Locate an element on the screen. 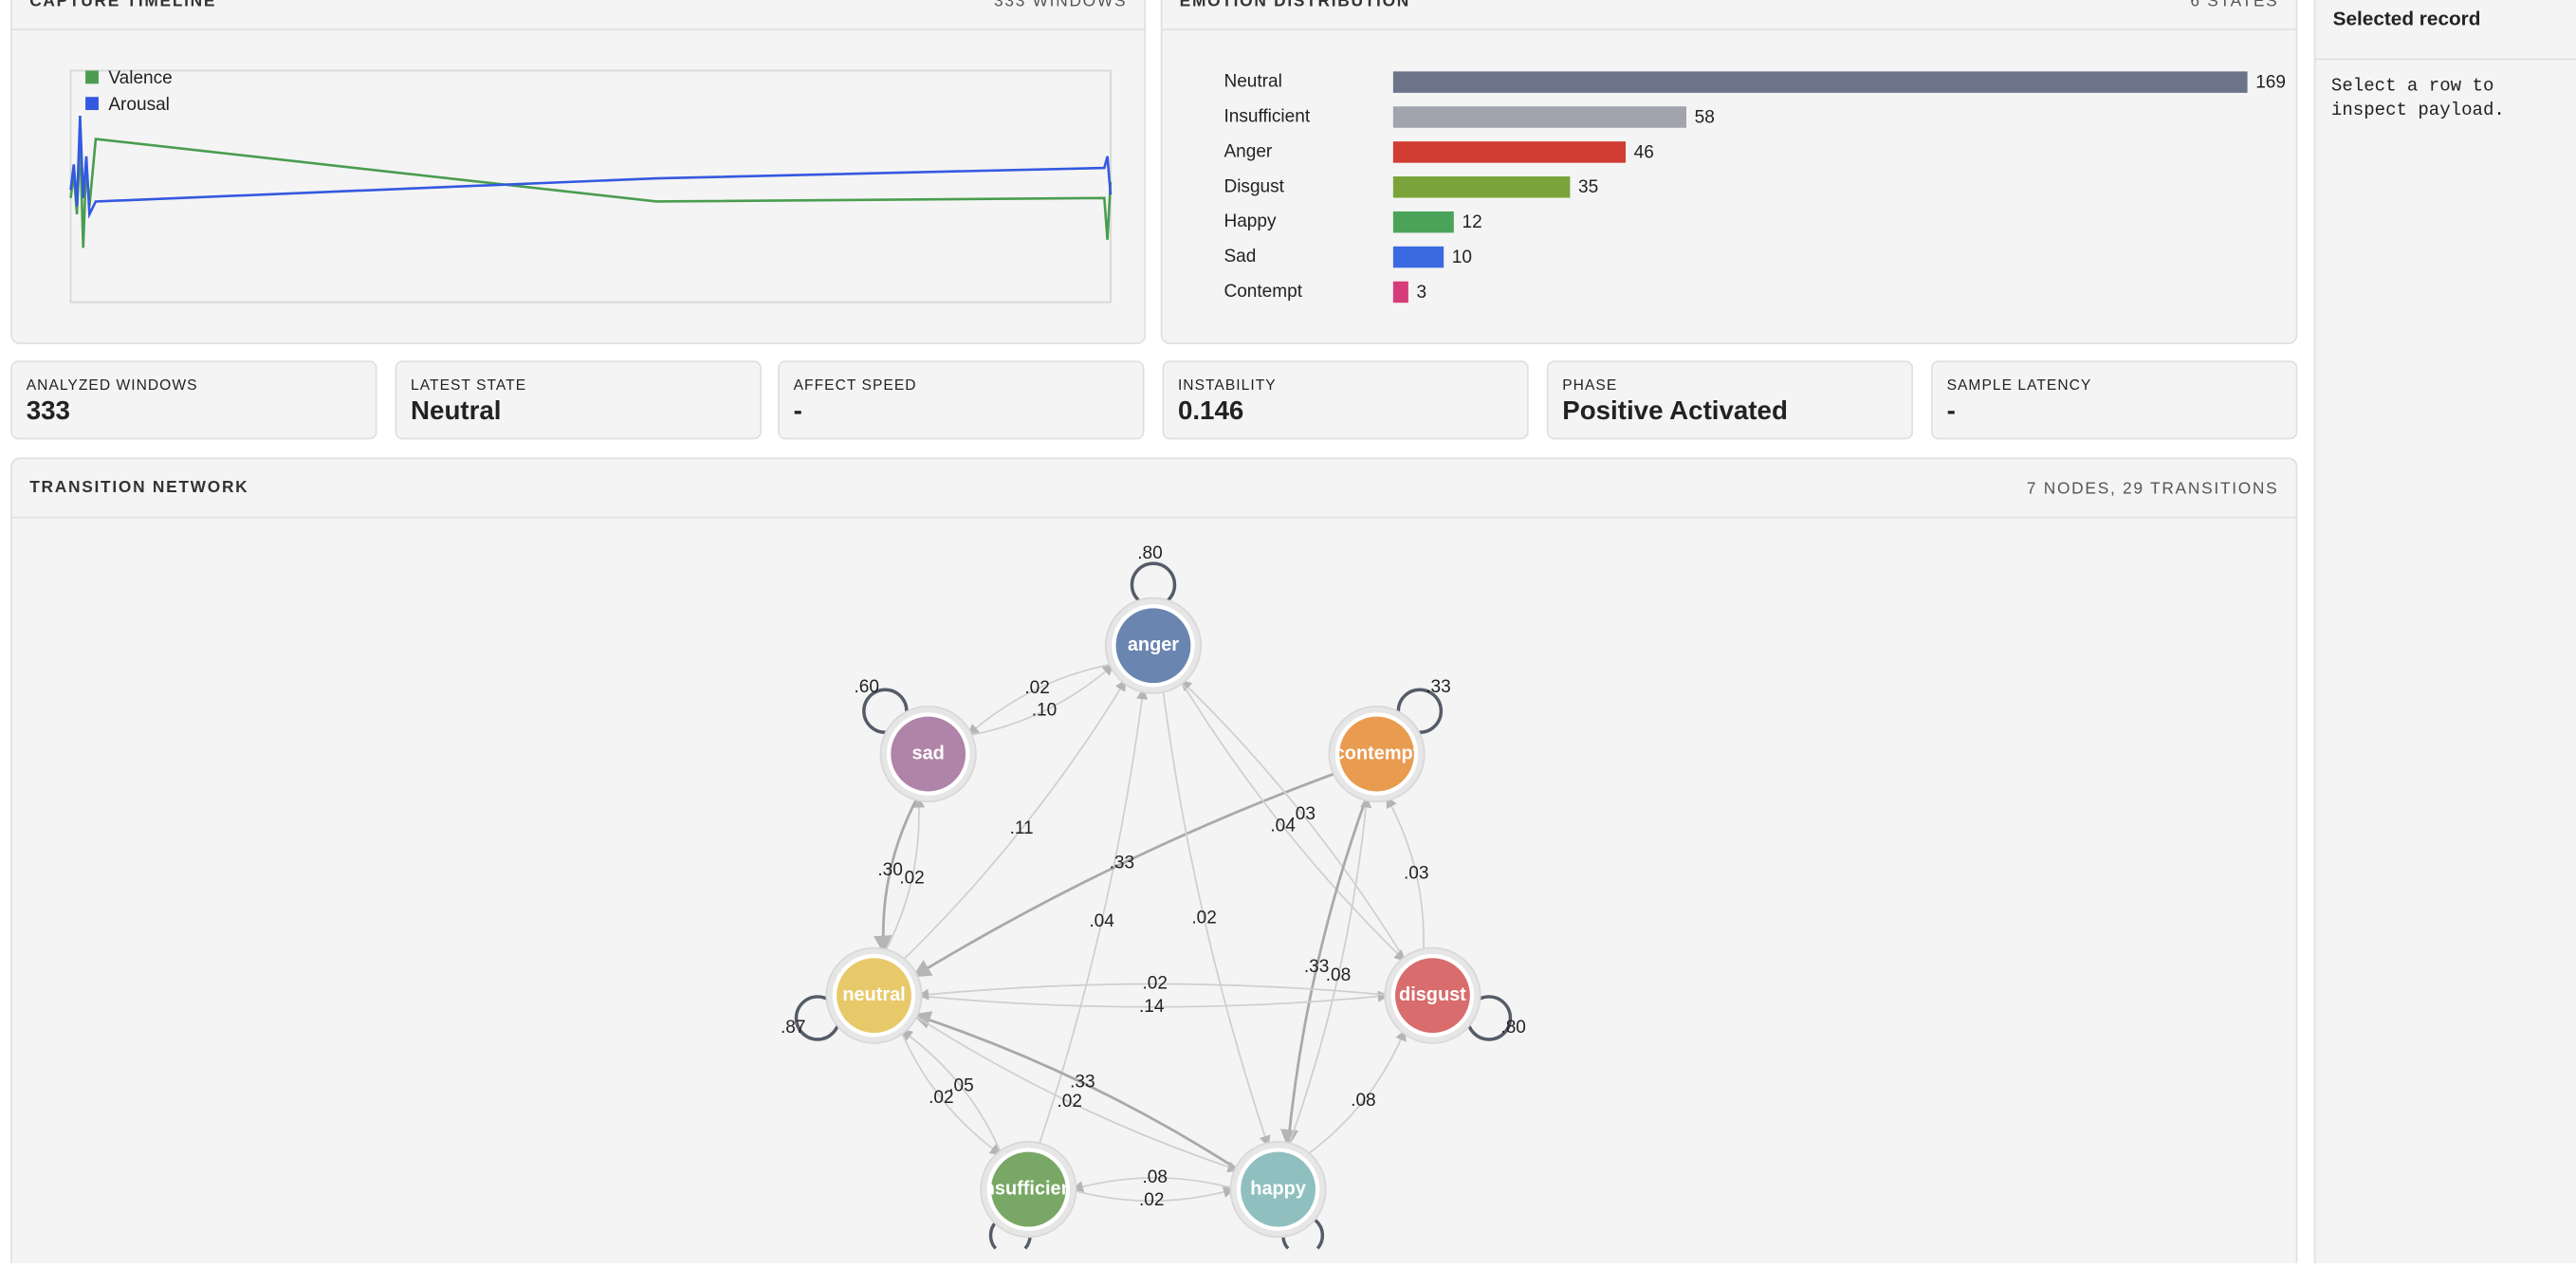 This screenshot has width=2576, height=1268. stat-label: AFFECT SPEED is located at coordinates (855, 386).